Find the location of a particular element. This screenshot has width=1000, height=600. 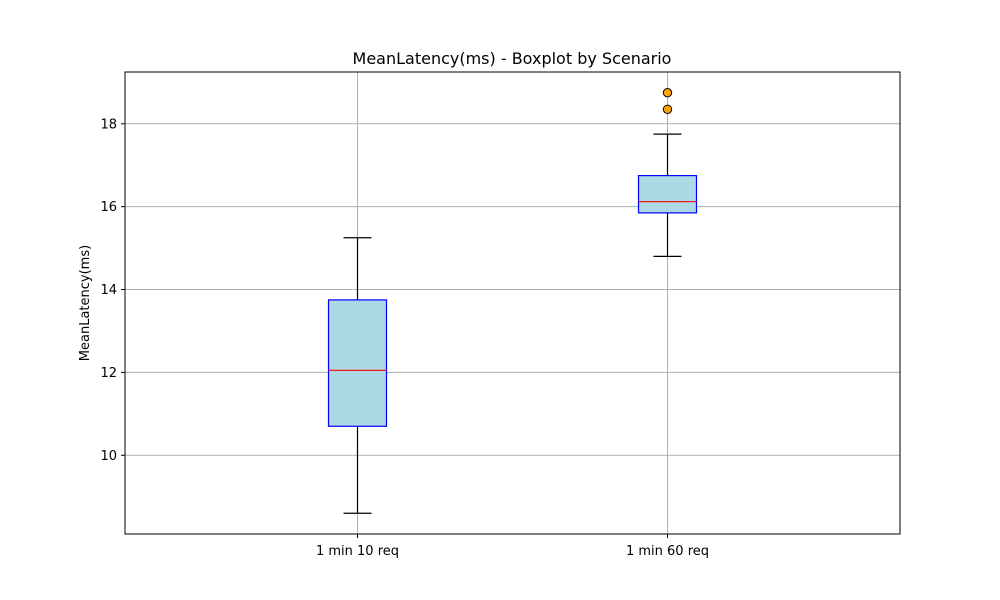

y-tick-label: 14 is located at coordinates (108, 290).